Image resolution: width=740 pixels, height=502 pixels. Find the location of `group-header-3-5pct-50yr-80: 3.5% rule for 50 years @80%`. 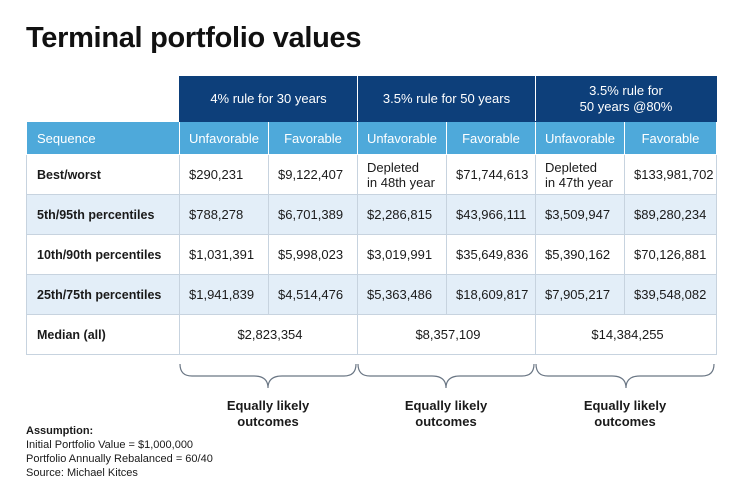

group-header-3-5pct-50yr-80: 3.5% rule for 50 years @80% is located at coordinates (626, 99).